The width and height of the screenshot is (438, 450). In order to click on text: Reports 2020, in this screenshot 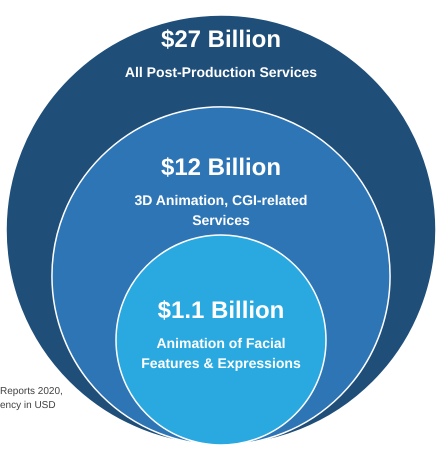, I will do `click(31, 391)`.